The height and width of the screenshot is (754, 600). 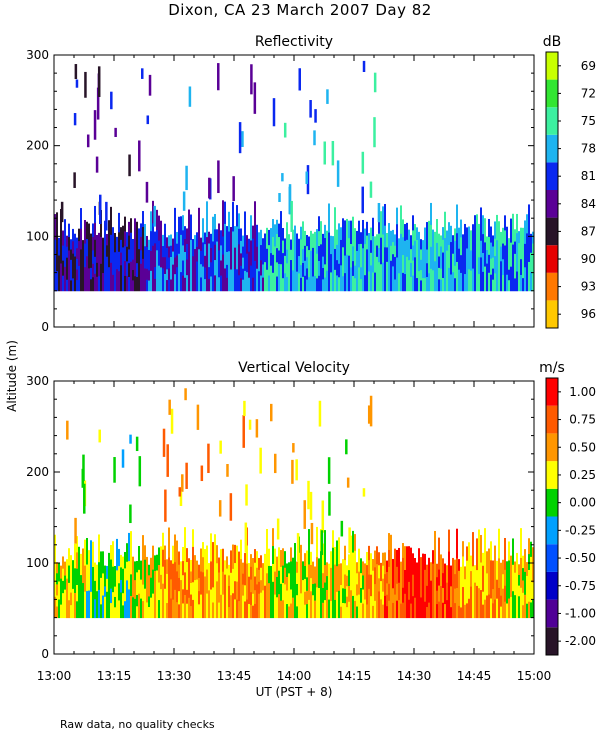 I want to click on colorbar-segment, so click(x=552, y=530).